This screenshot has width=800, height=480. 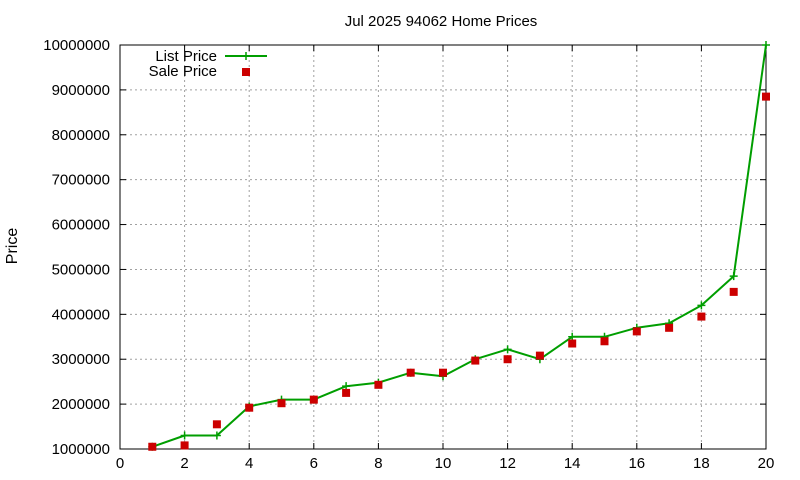 What do you see at coordinates (81, 404) in the screenshot?
I see `y-tick-label: 2000000` at bounding box center [81, 404].